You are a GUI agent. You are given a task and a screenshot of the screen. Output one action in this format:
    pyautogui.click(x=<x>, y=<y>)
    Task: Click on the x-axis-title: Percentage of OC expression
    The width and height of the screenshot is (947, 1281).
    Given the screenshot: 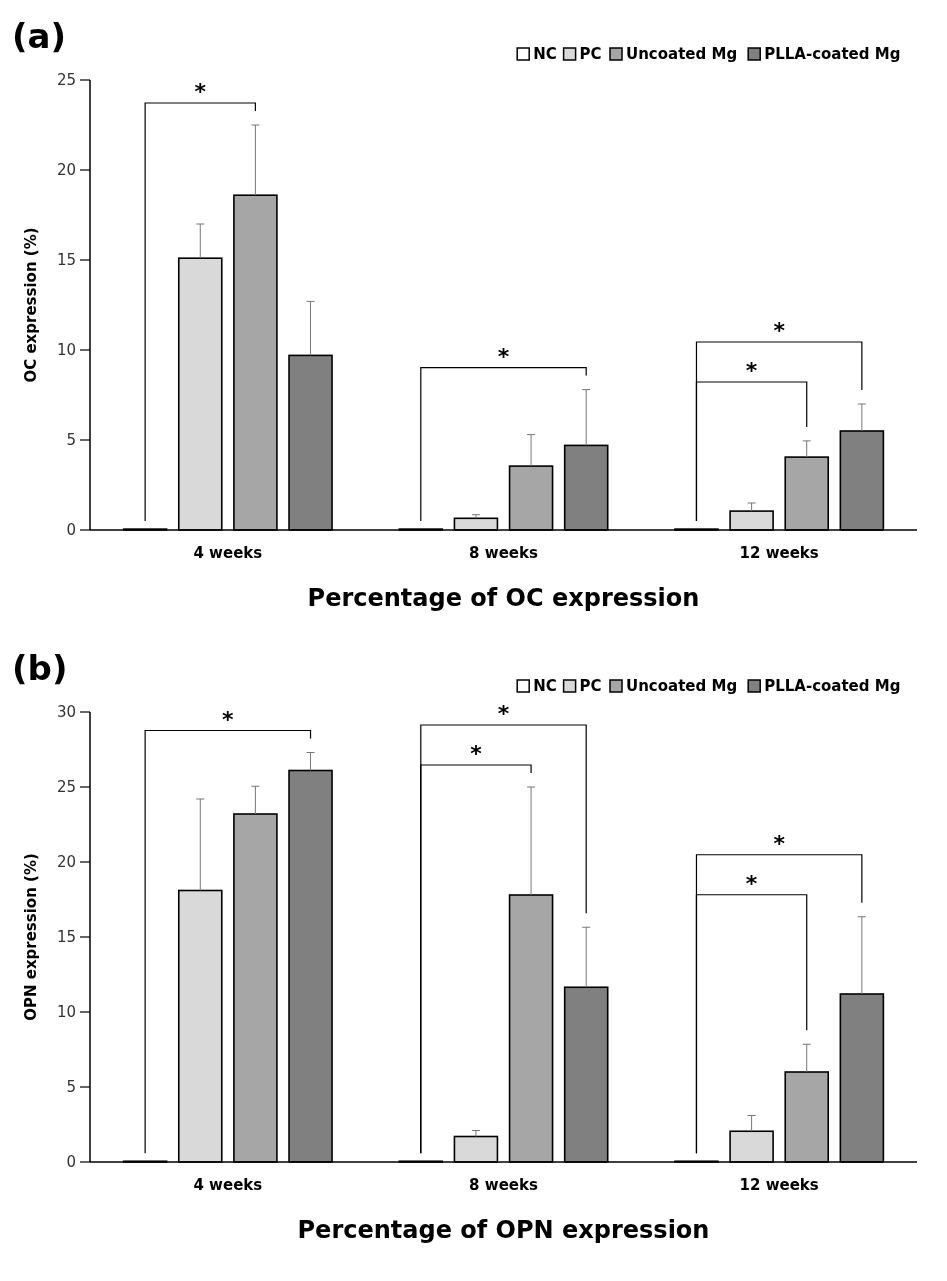 What is the action you would take?
    pyautogui.click(x=503, y=598)
    